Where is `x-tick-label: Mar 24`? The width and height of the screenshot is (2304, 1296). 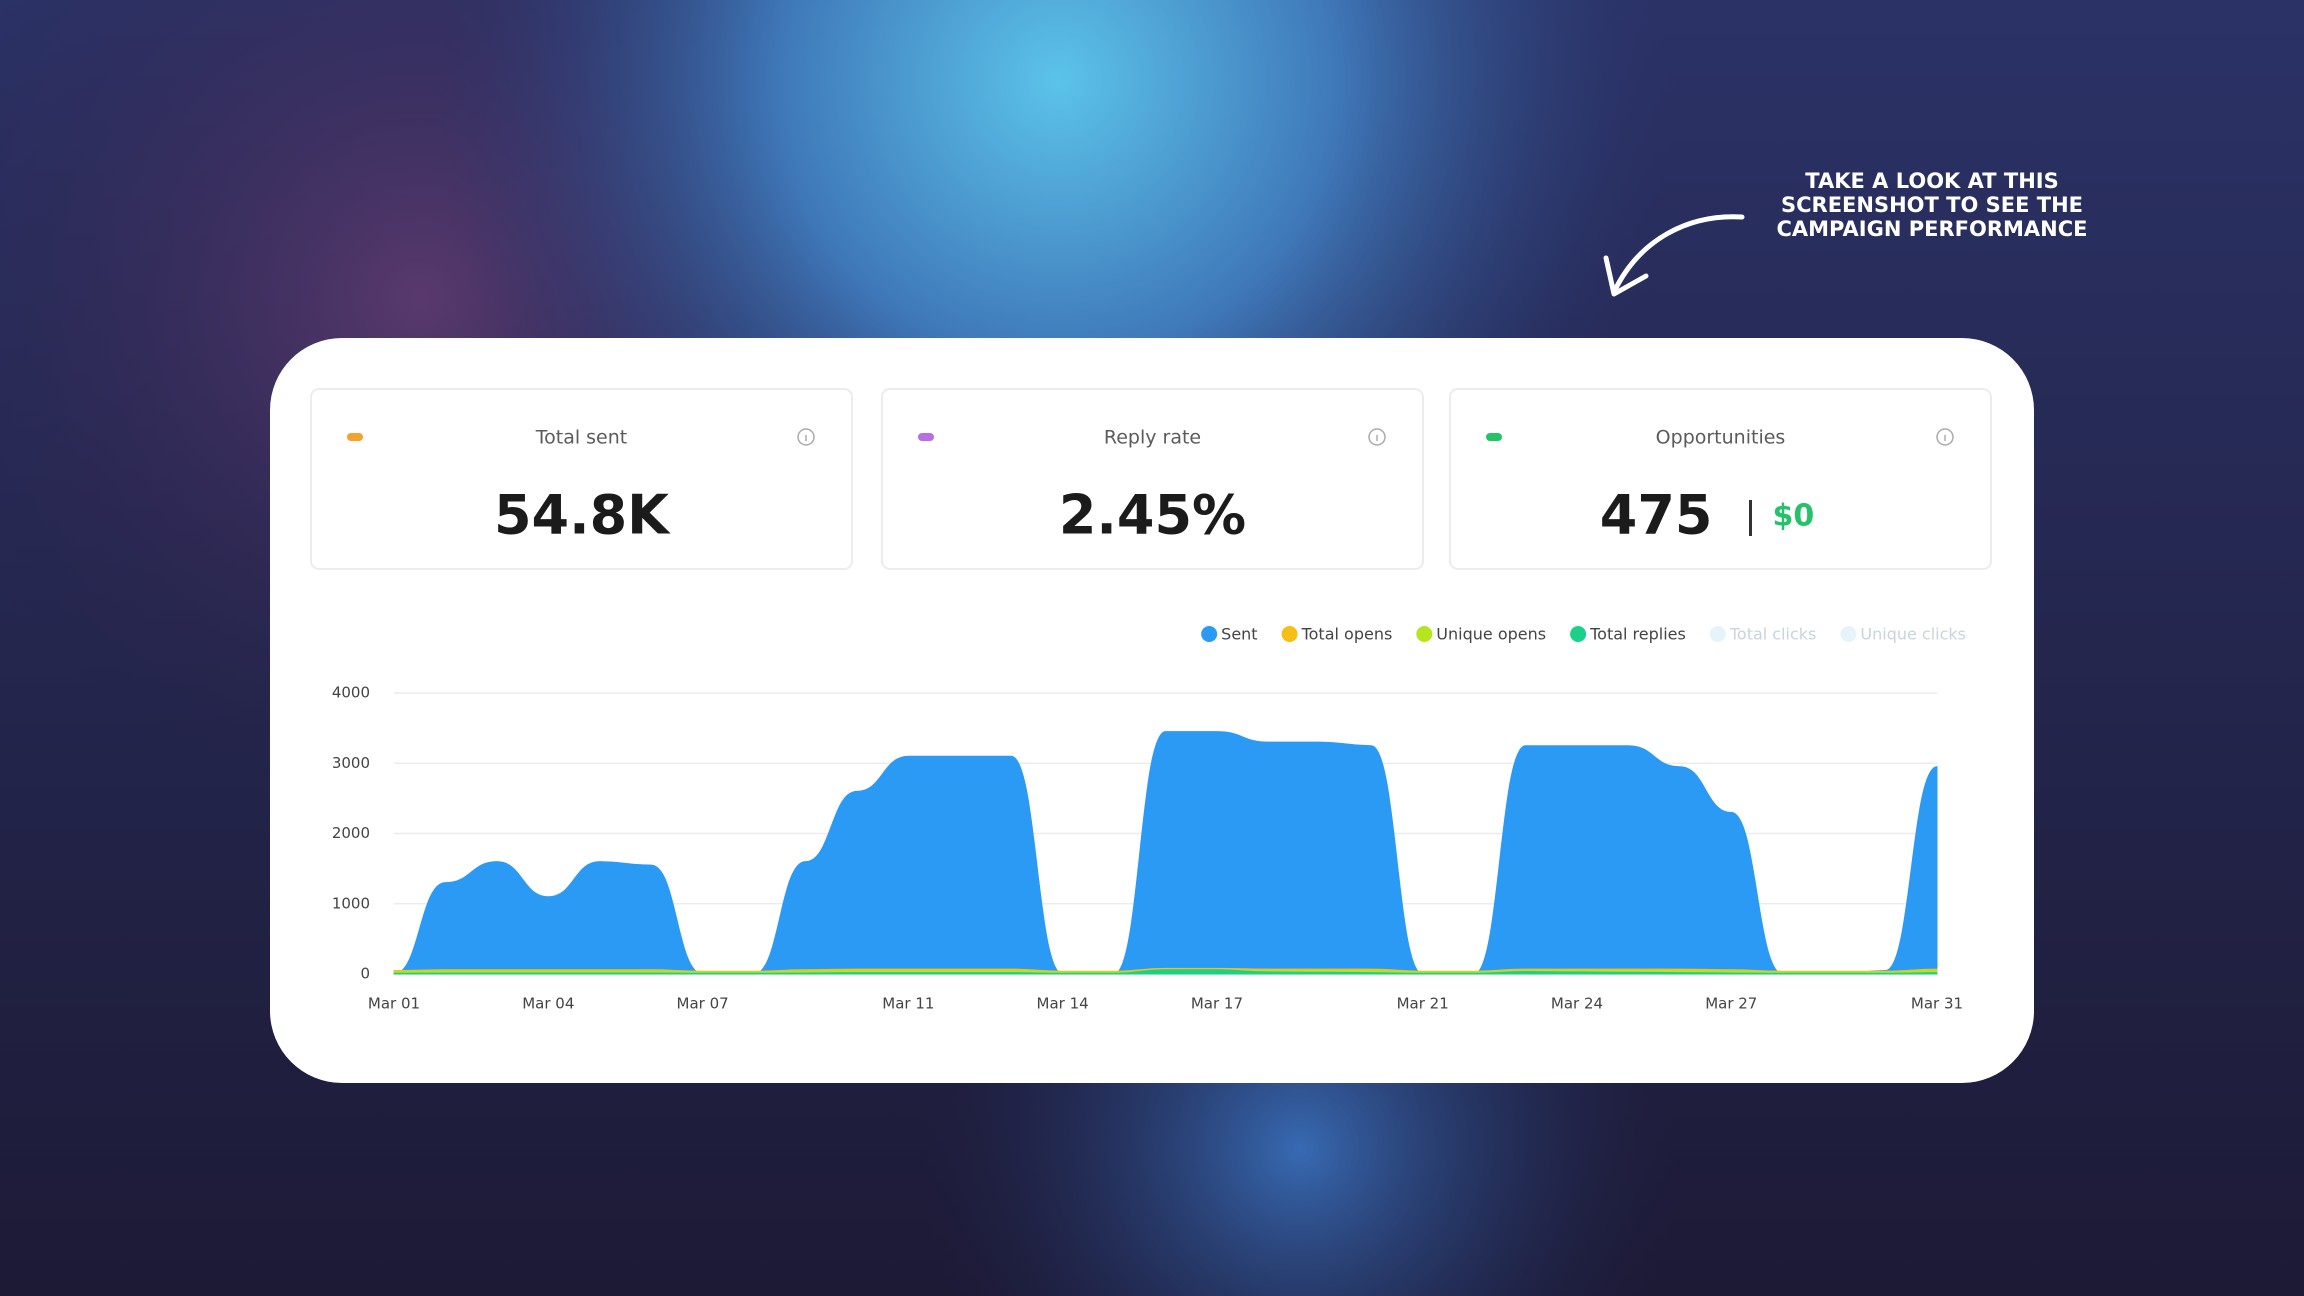
x-tick-label: Mar 24 is located at coordinates (1577, 1004).